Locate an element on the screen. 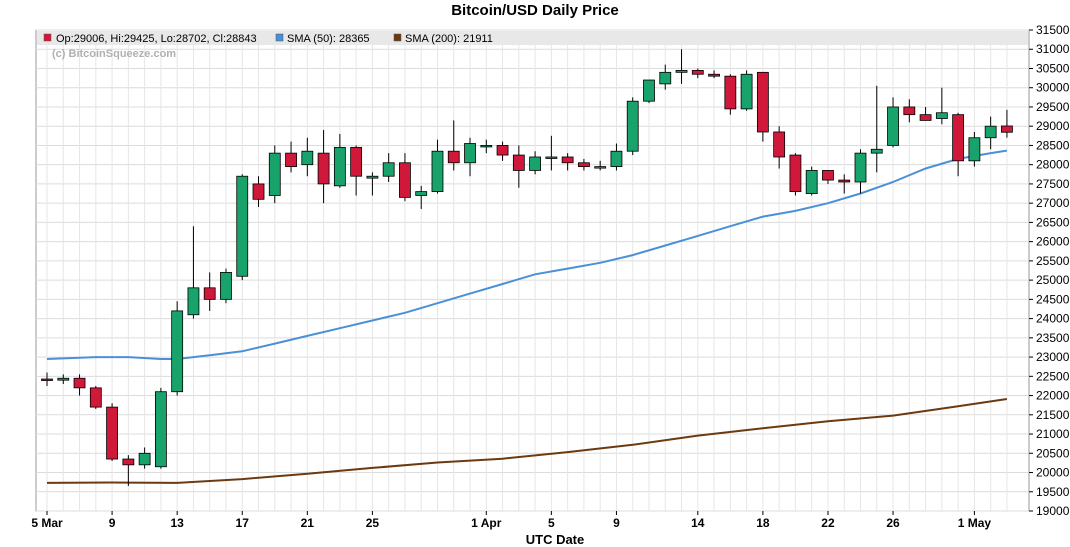 The image size is (1070, 547). x-tick-label: 14 is located at coordinates (698, 523).